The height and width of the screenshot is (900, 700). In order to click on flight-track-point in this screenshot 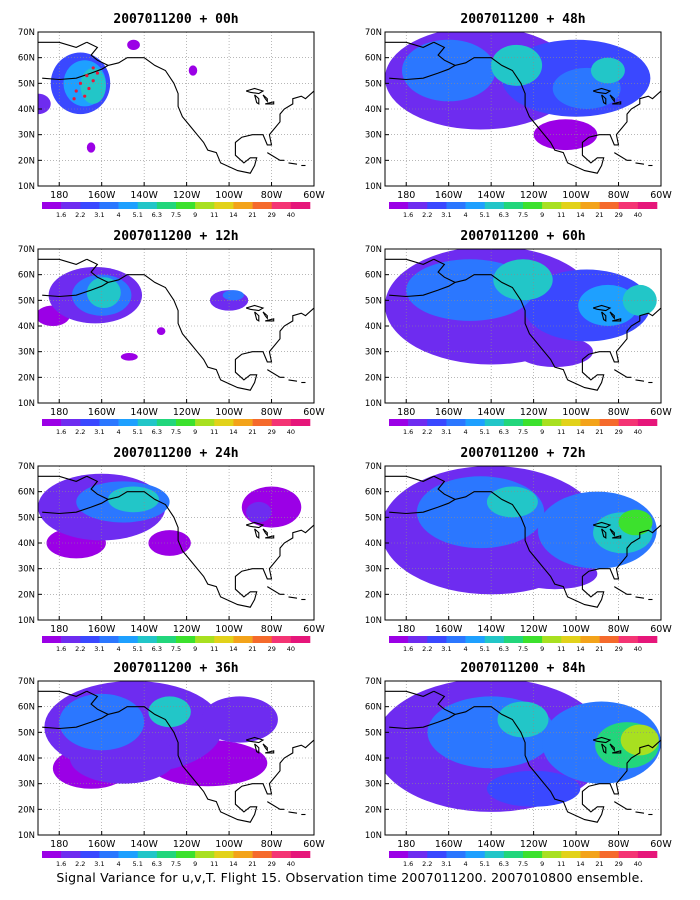, I will do `click(74, 99)`.